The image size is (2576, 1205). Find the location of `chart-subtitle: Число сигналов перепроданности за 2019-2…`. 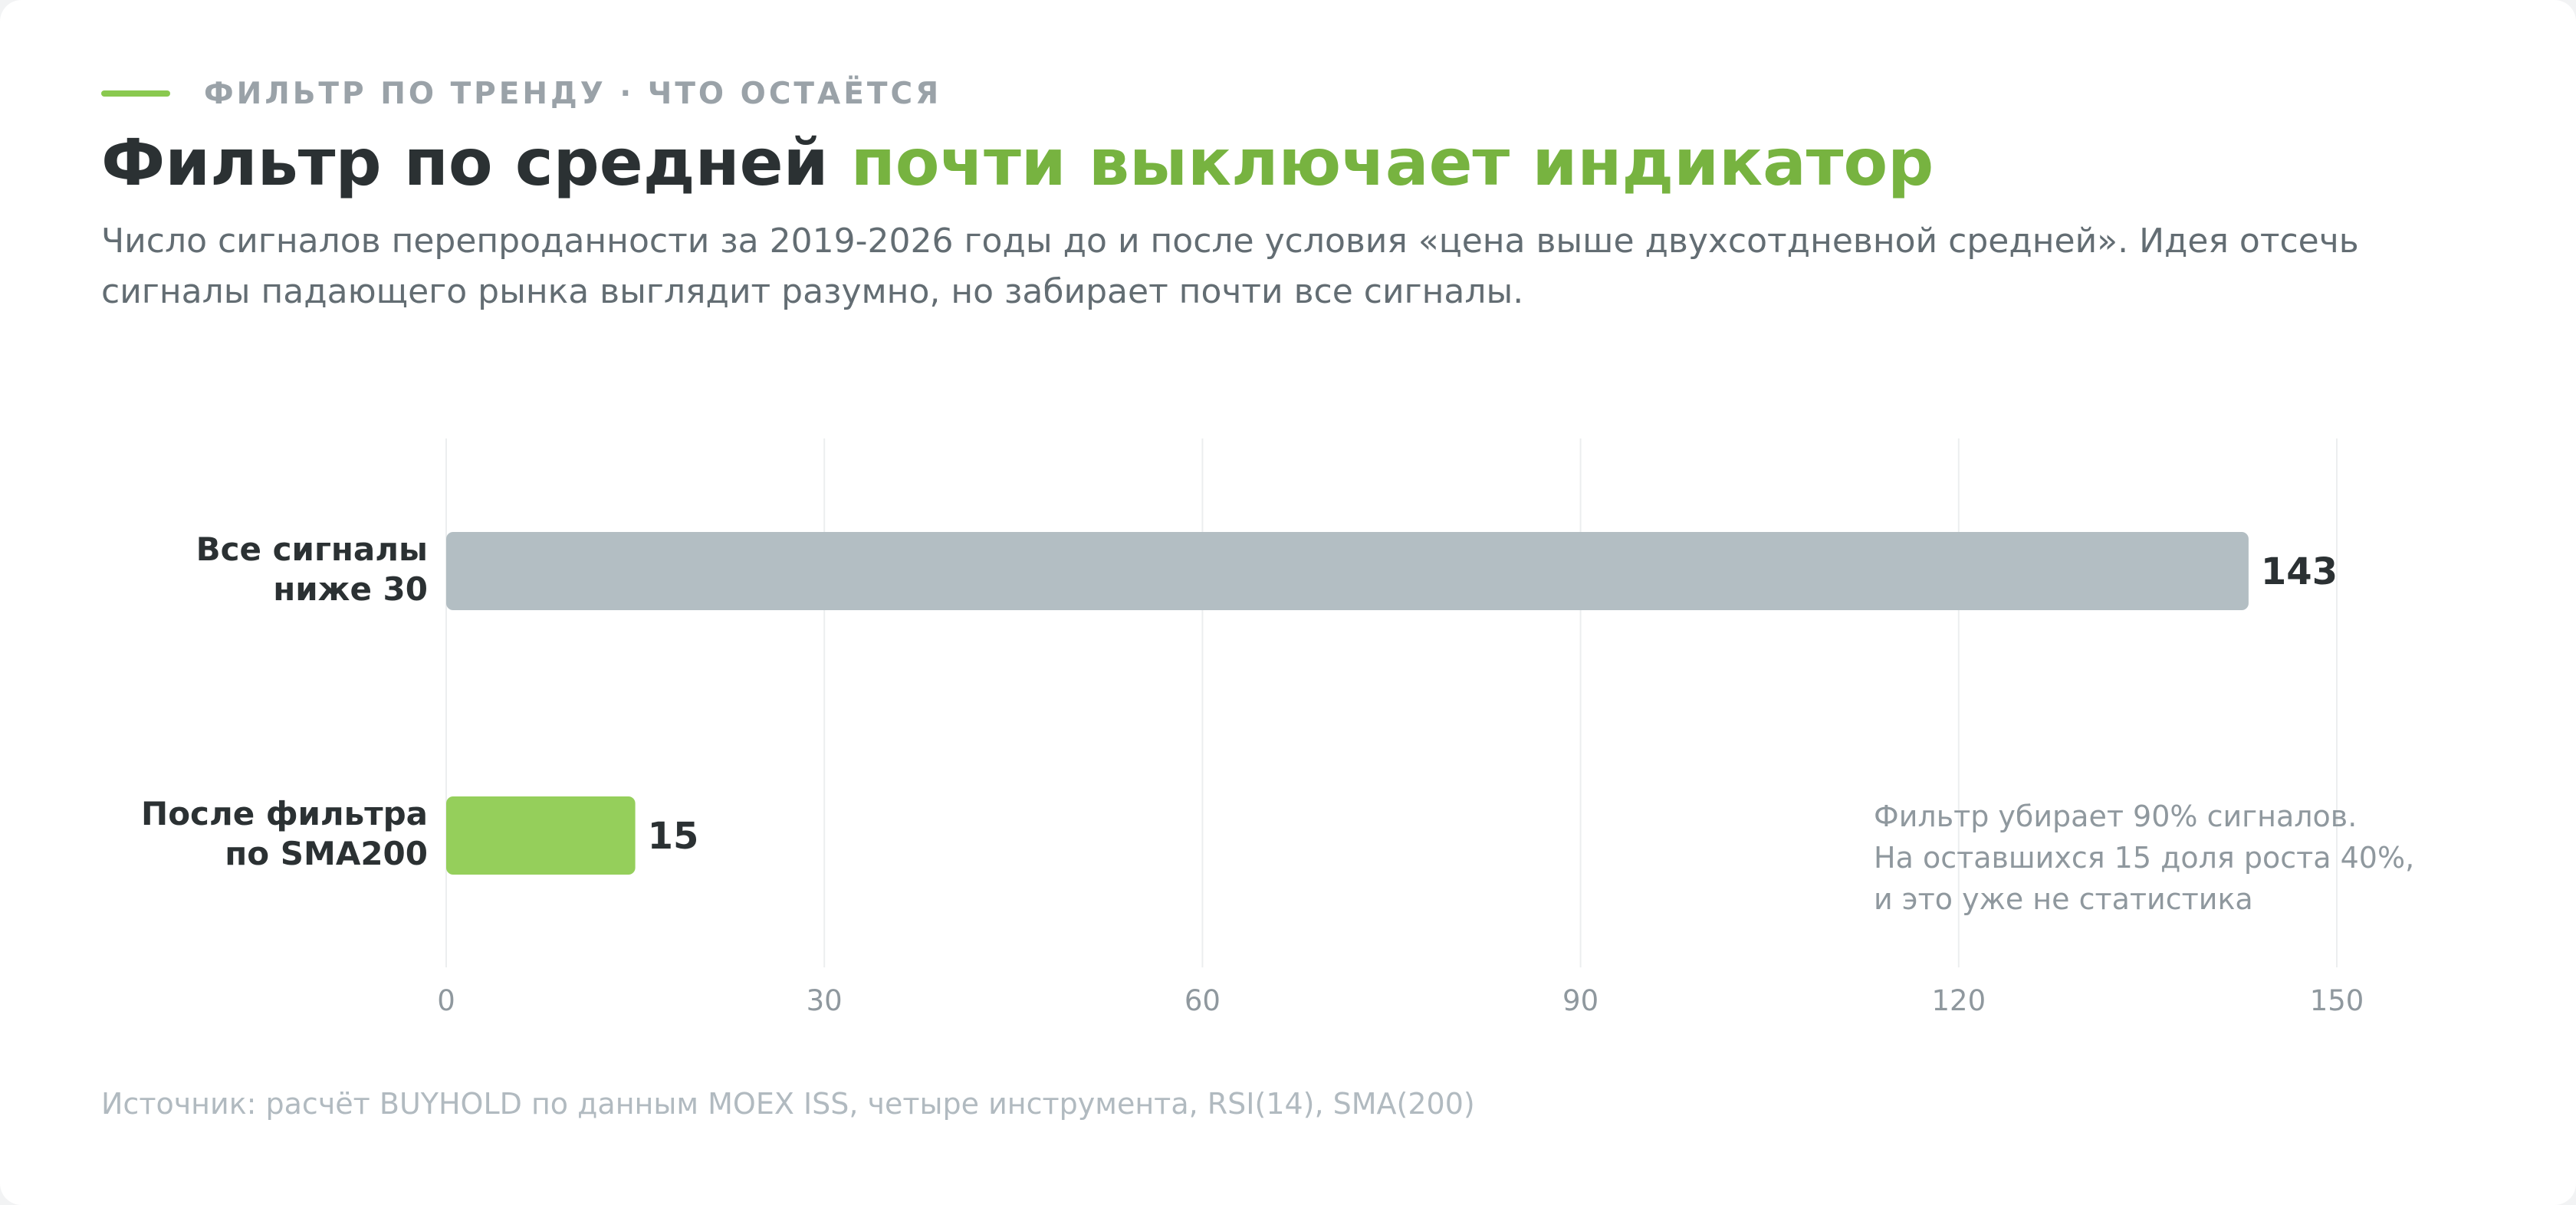

chart-subtitle: Число сигналов перепроданности за 2019-2… is located at coordinates (1230, 266).